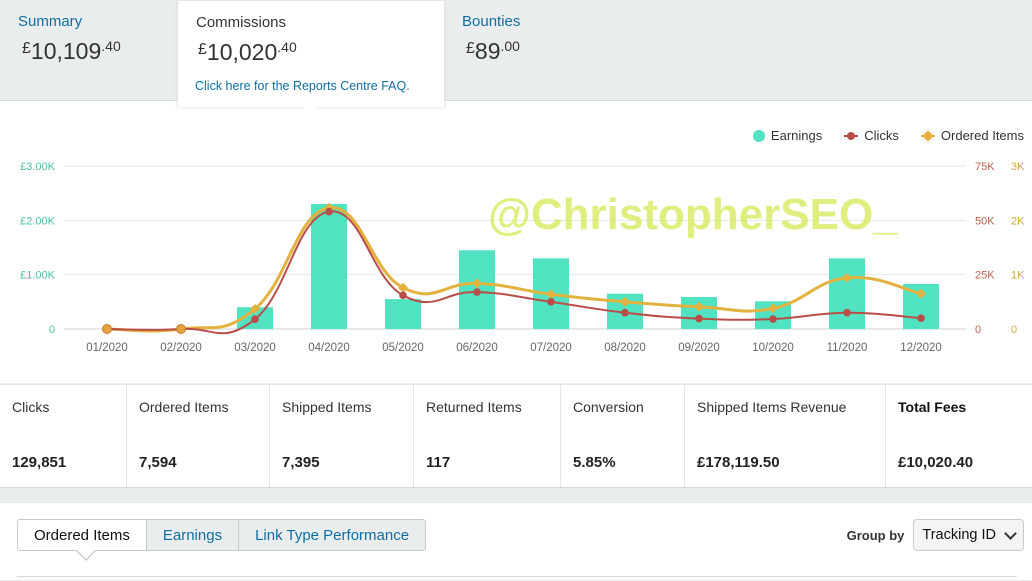  What do you see at coordinates (403, 348) in the screenshot?
I see `x-axis-tick: 05/2020` at bounding box center [403, 348].